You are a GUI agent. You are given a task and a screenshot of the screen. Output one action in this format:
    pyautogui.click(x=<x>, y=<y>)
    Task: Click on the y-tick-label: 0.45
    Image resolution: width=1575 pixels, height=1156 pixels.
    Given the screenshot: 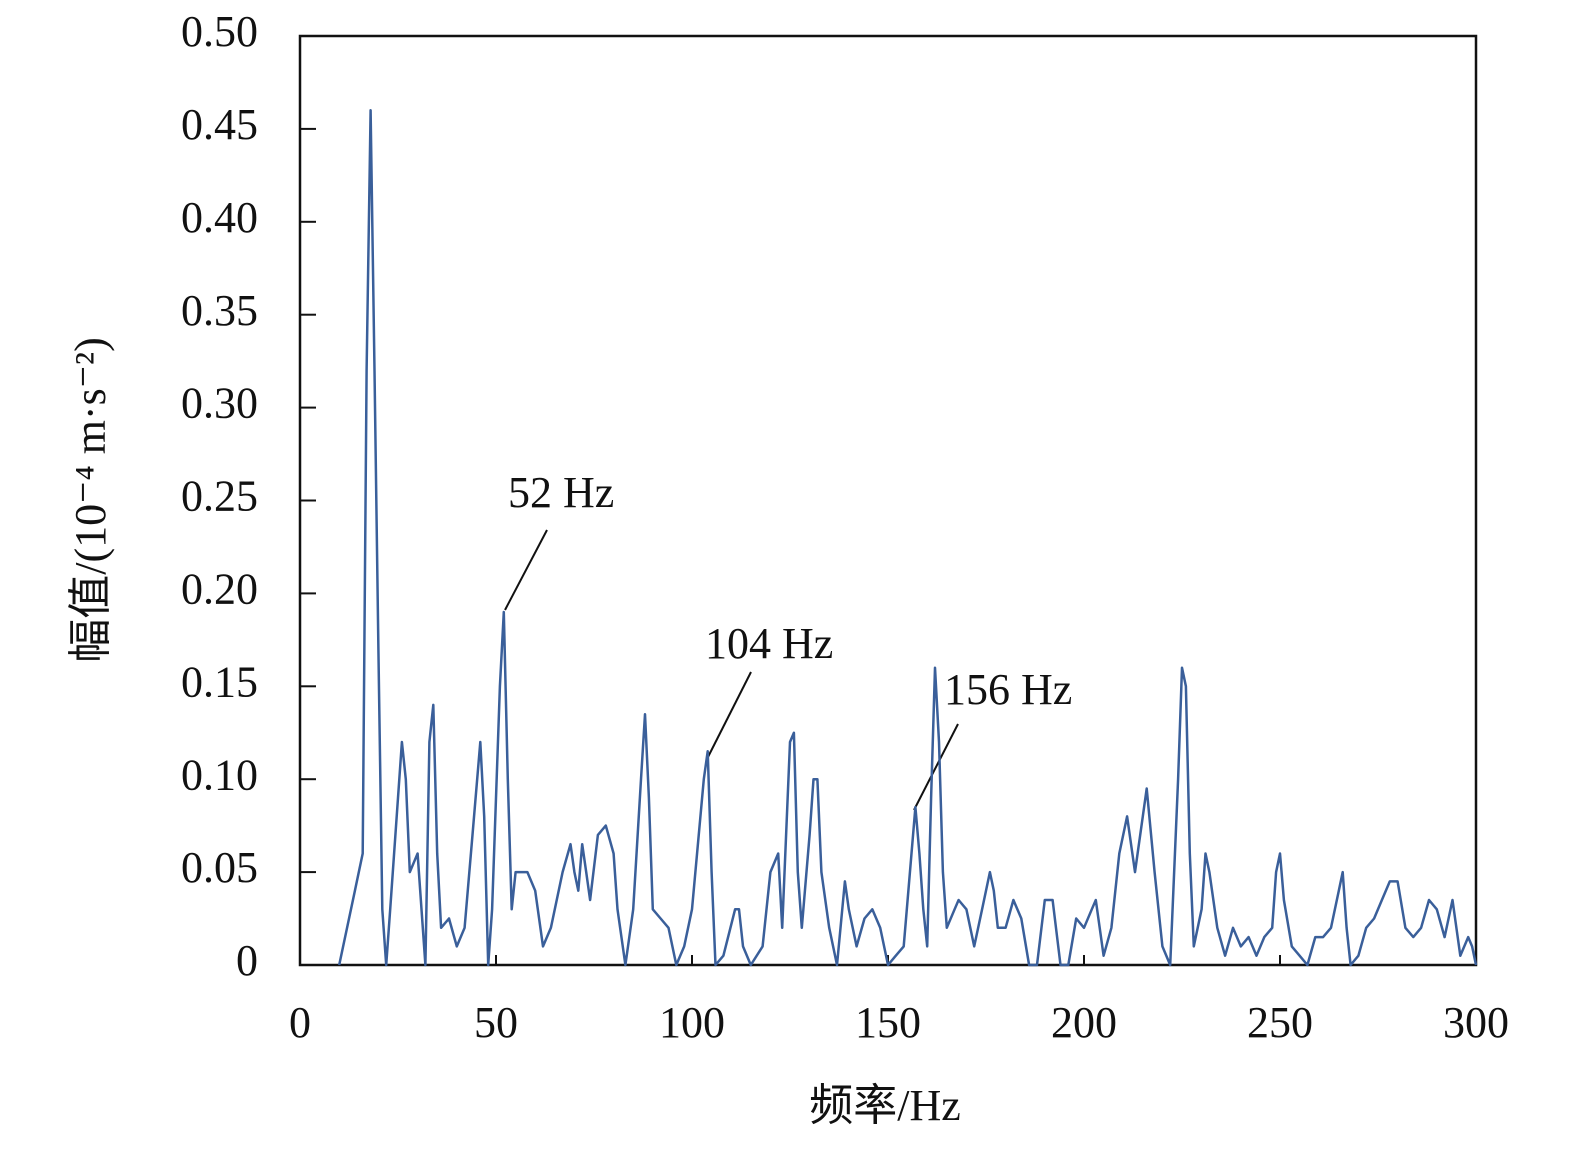 What is the action you would take?
    pyautogui.click(x=219, y=124)
    